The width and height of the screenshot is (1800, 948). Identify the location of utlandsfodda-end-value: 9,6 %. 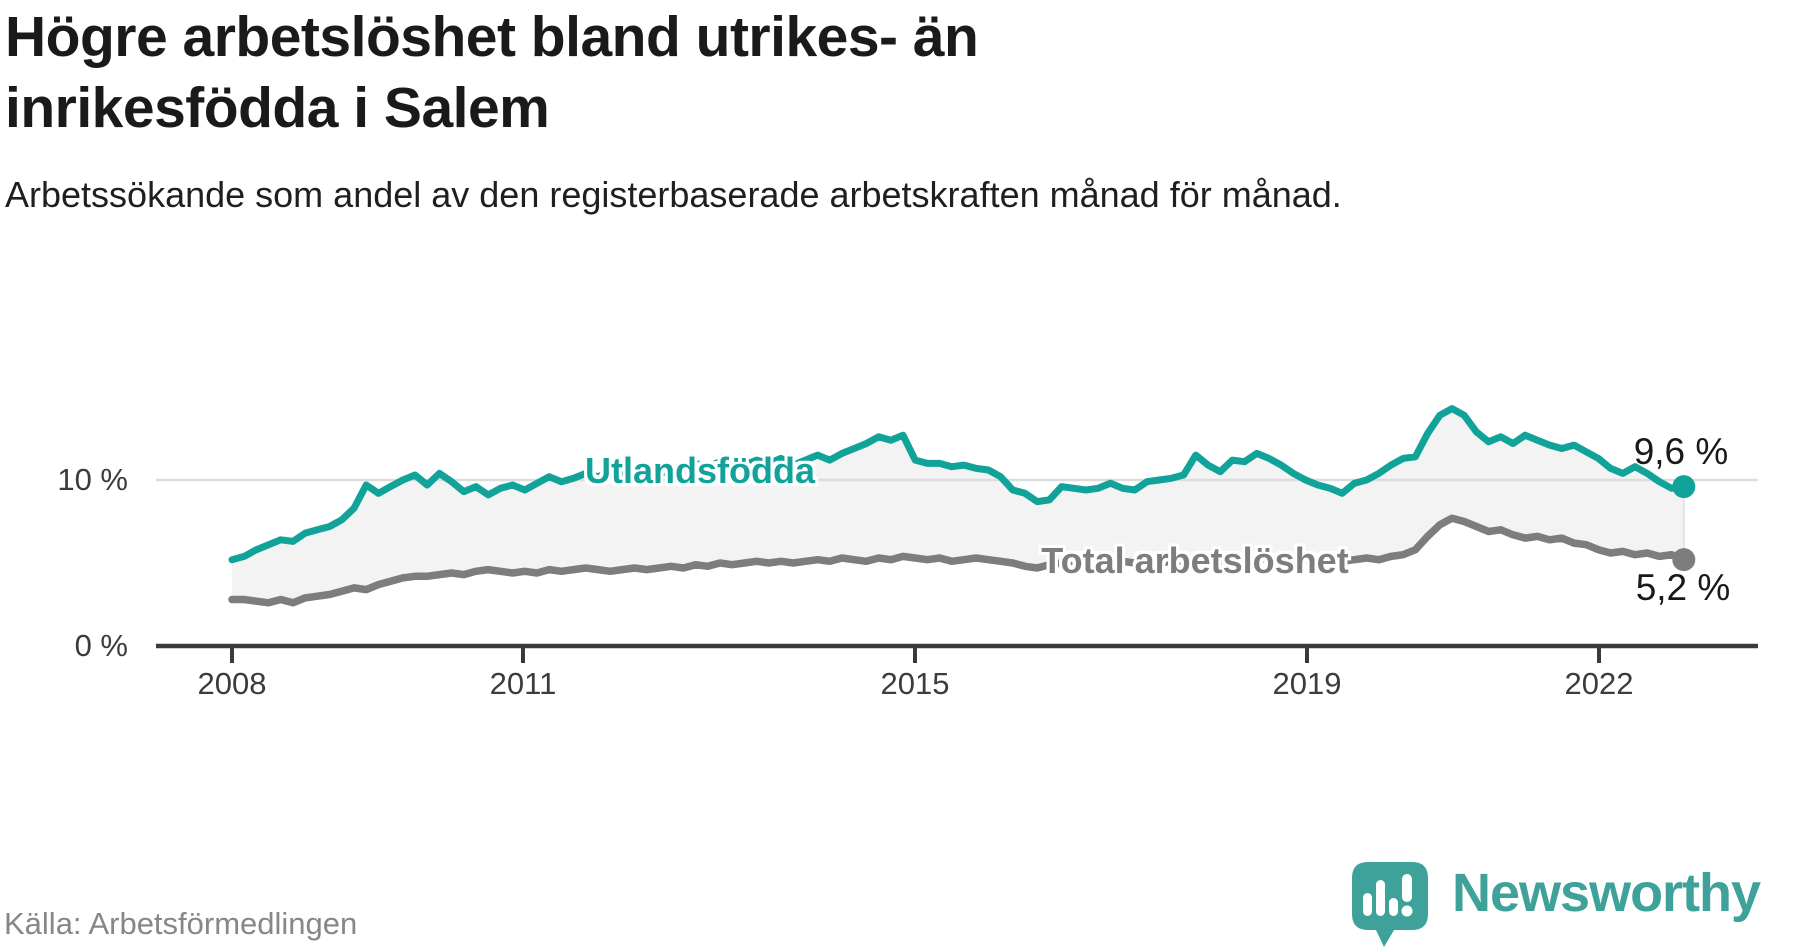
(1681, 451).